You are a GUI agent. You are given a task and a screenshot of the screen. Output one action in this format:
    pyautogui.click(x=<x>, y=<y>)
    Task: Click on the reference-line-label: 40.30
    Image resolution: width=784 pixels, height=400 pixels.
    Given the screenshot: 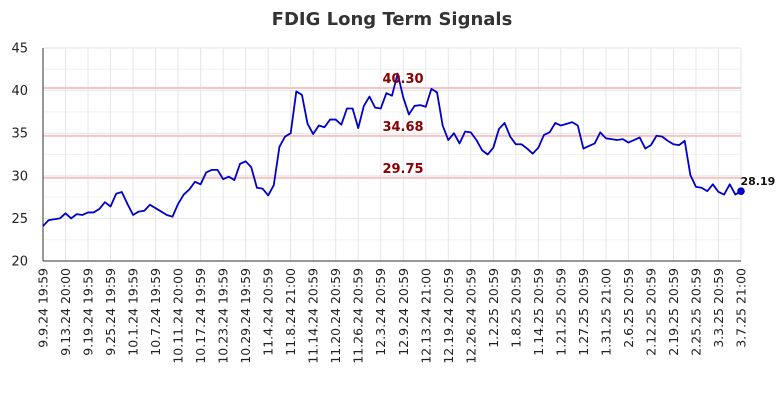 What is the action you would take?
    pyautogui.click(x=402, y=79)
    